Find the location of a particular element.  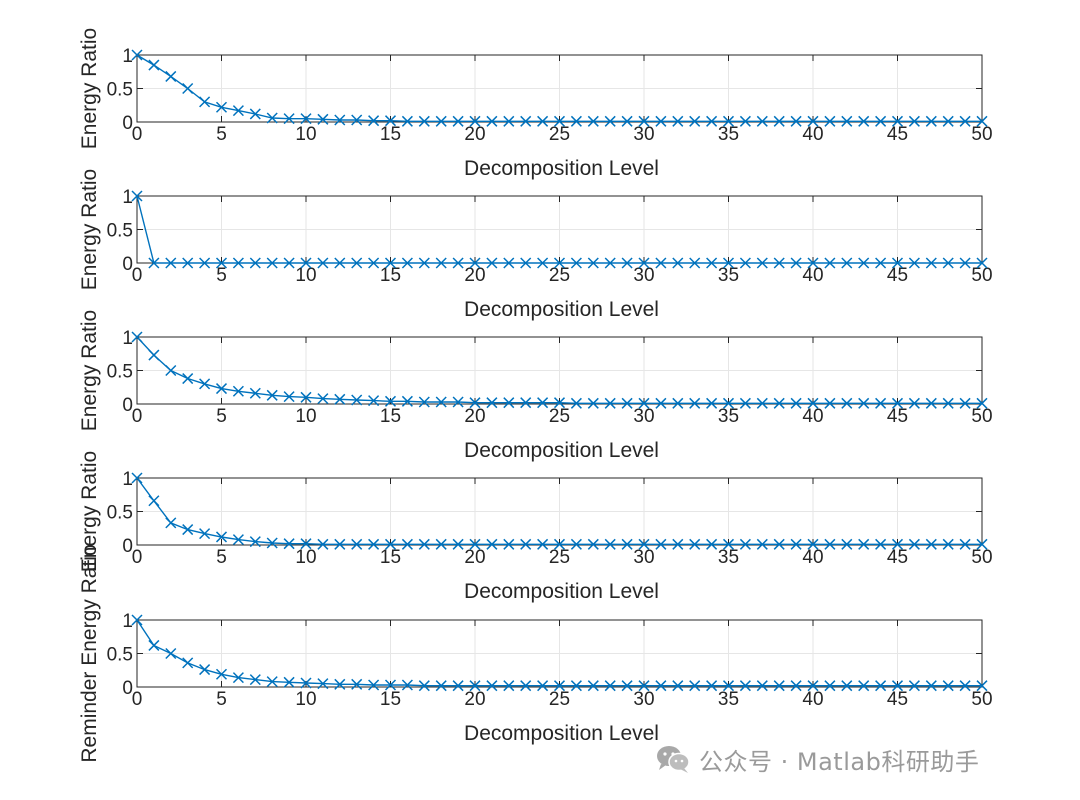

x-tick-label: 50 is located at coordinates (981, 699).